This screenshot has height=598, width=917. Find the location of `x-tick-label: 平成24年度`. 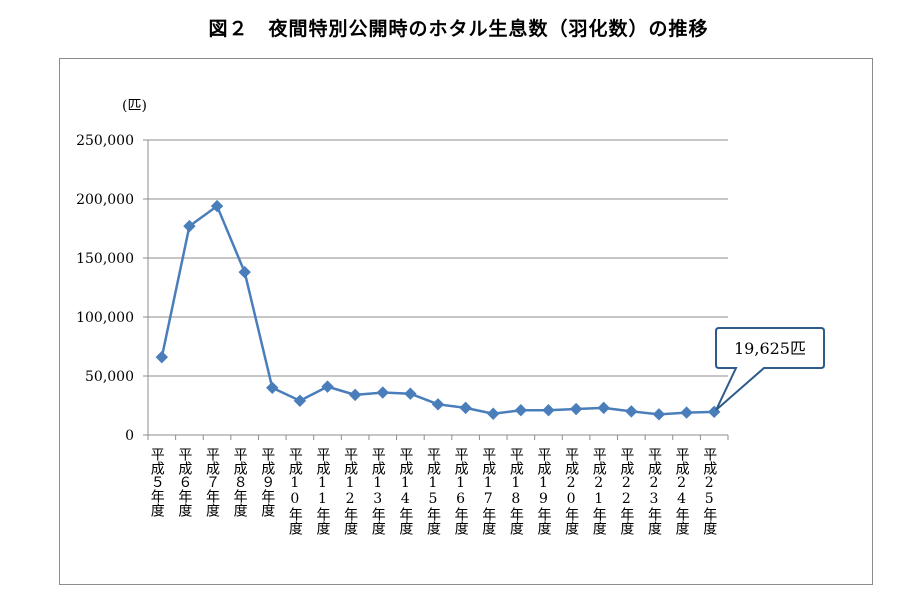

x-tick-label: 平成24年度 is located at coordinates (682, 491).